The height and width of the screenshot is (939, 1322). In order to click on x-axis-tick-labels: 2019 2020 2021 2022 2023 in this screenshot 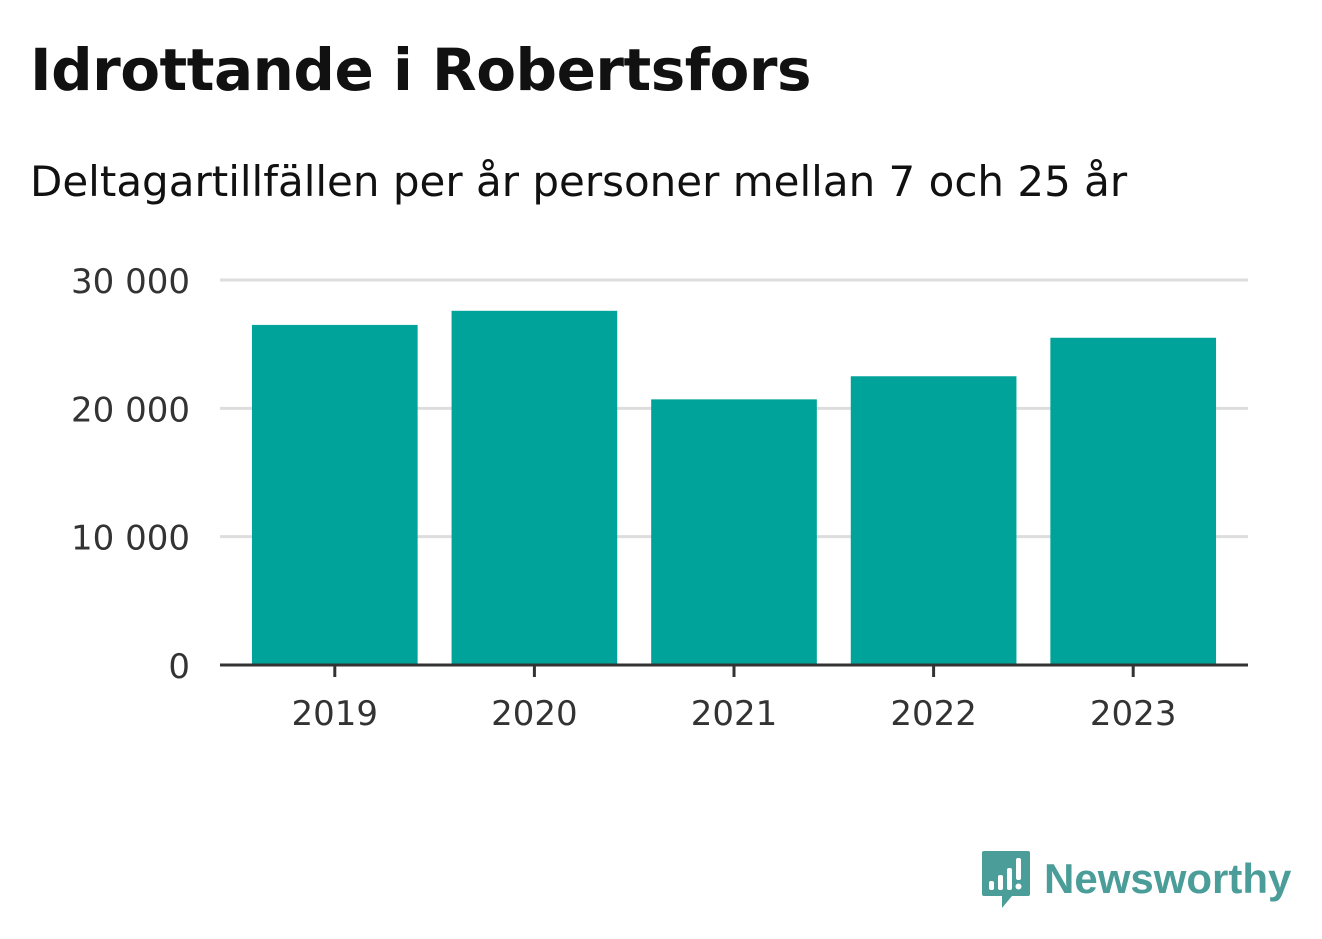, I will do `click(734, 714)`.